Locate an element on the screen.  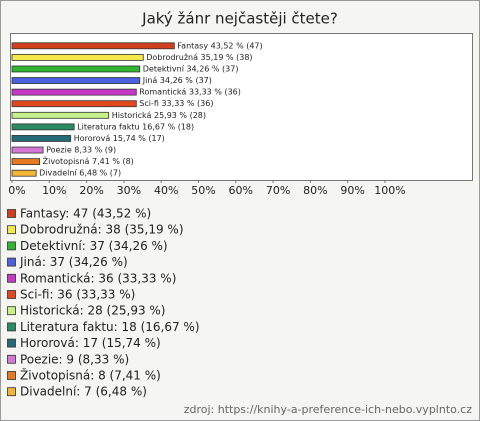
x-tick-label: 70% is located at coordinates (278, 190).